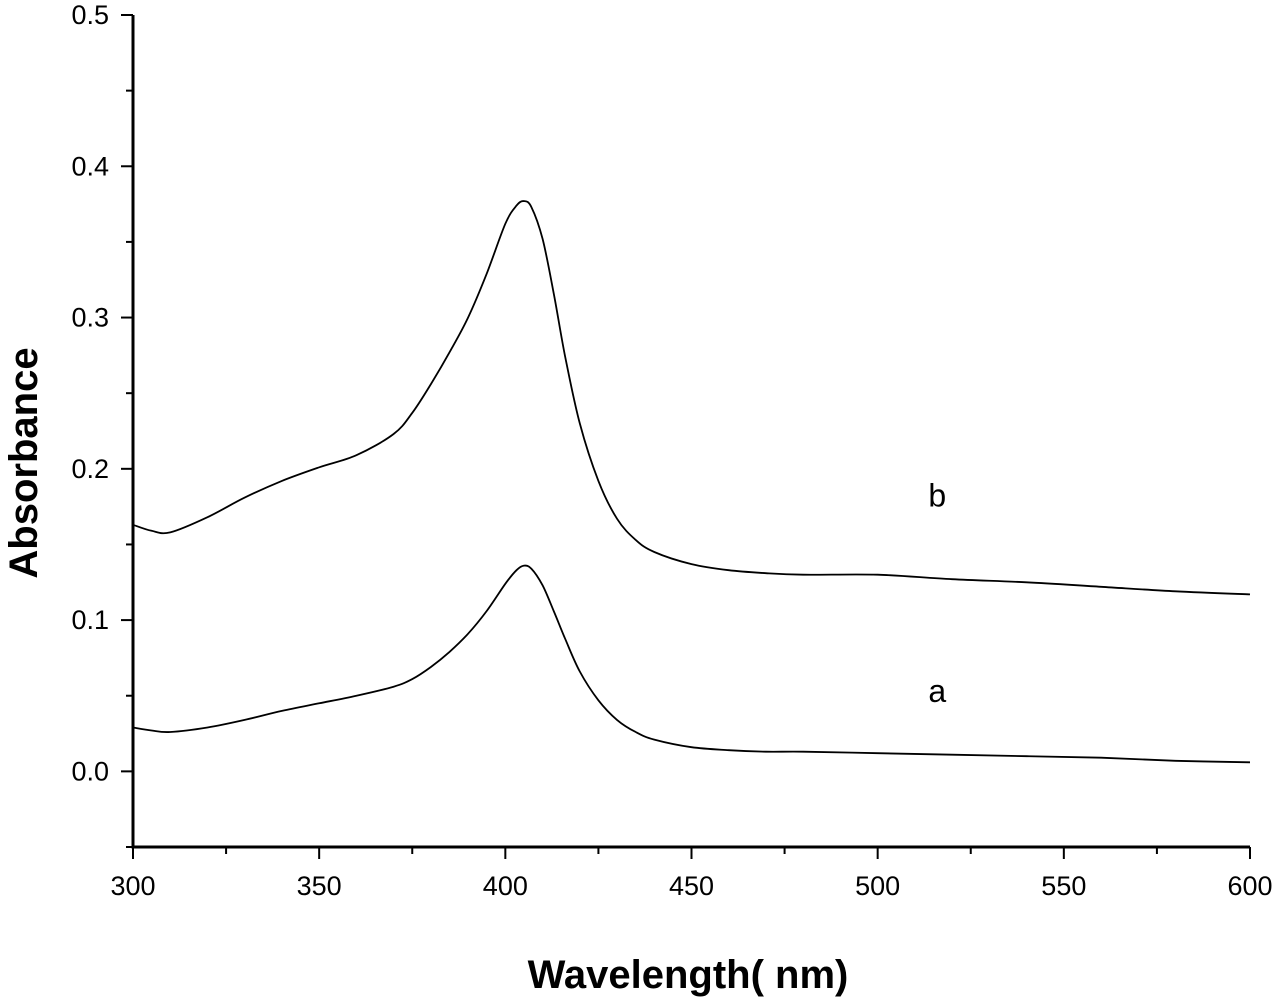 The width and height of the screenshot is (1276, 1000). What do you see at coordinates (877, 886) in the screenshot?
I see `x-tick-label: 500` at bounding box center [877, 886].